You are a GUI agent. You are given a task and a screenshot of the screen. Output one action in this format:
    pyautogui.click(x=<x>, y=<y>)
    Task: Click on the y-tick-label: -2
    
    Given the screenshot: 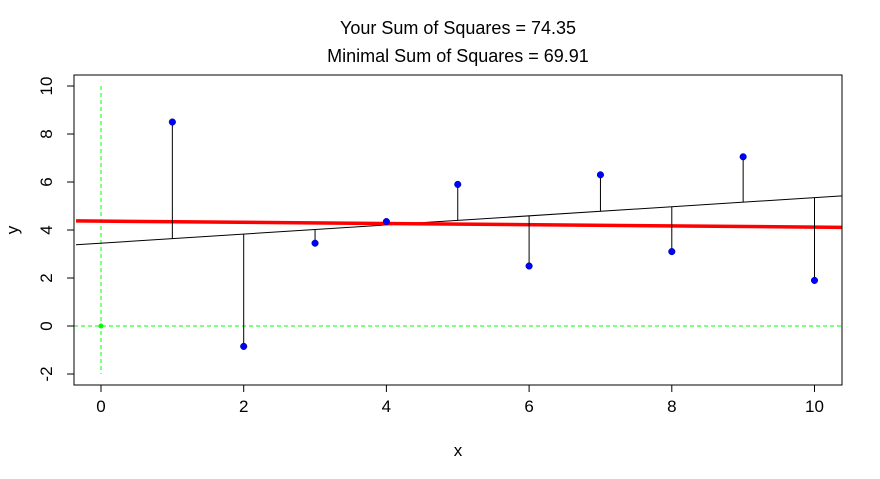 What is the action you would take?
    pyautogui.click(x=46, y=373)
    